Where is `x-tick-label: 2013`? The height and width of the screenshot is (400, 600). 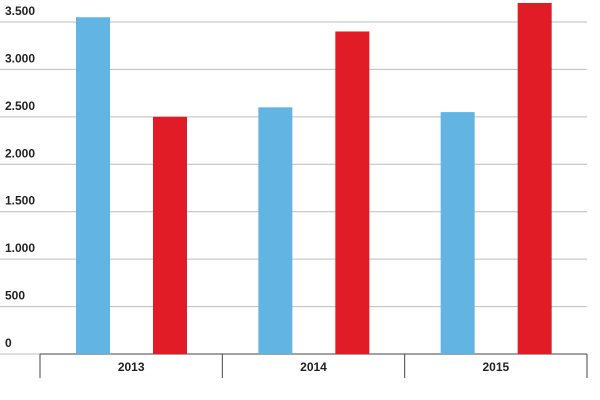 x-tick-label: 2013 is located at coordinates (131, 367).